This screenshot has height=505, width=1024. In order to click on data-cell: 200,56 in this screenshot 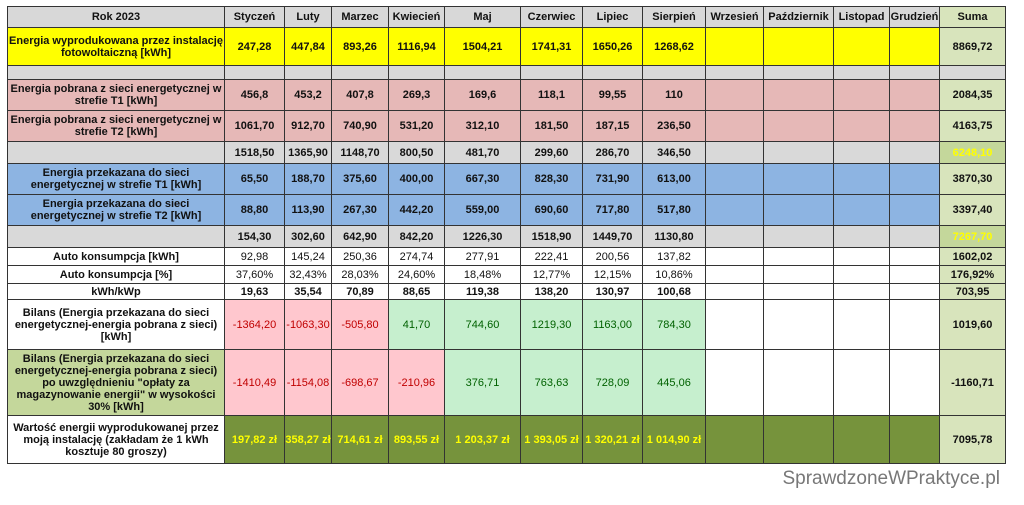, I will do `click(613, 257)`.